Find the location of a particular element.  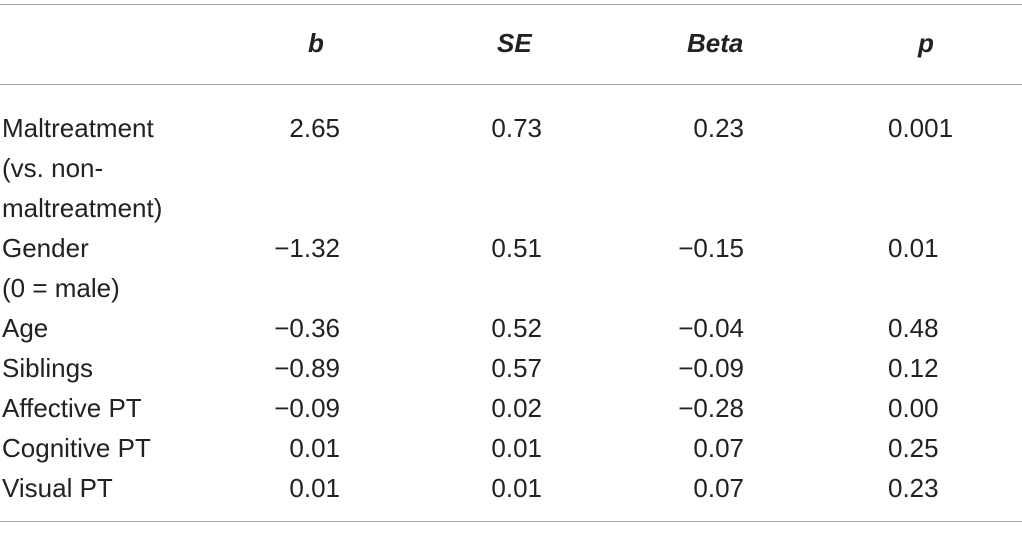

row-label: Maltreatment (vs. non- maltreatment) is located at coordinates (102, 168).